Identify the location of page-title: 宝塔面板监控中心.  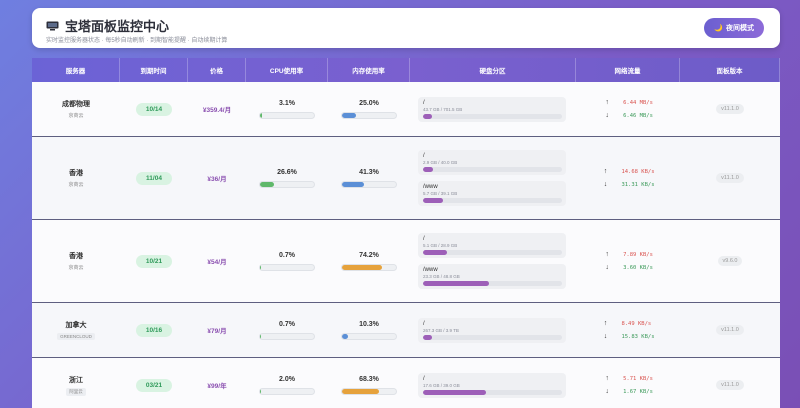
(117, 26).